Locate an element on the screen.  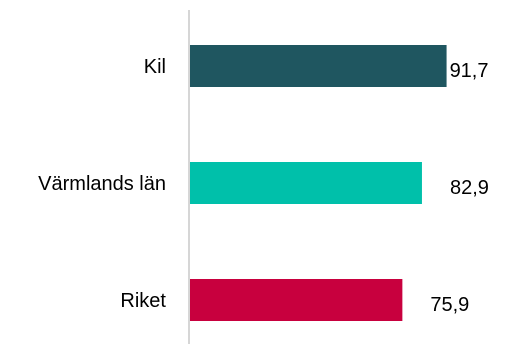
category-label-2: Riket is located at coordinates (143, 301).